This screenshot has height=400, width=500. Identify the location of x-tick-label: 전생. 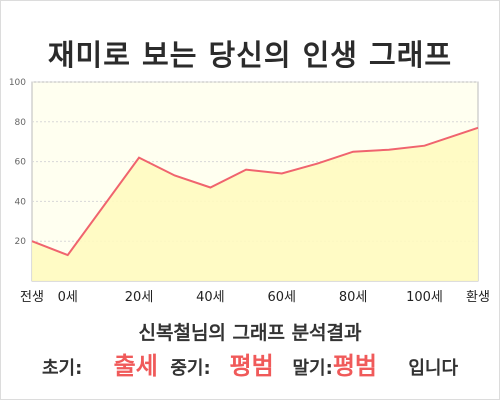
(32, 297).